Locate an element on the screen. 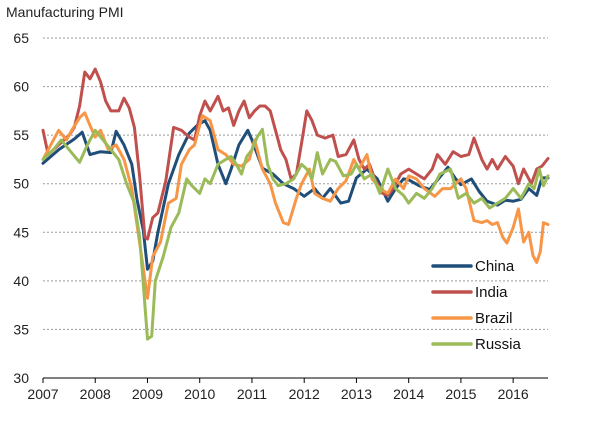 The width and height of the screenshot is (590, 427). y-tick-labels: 30 35 40 45 50 55 60 65 is located at coordinates (21, 208).